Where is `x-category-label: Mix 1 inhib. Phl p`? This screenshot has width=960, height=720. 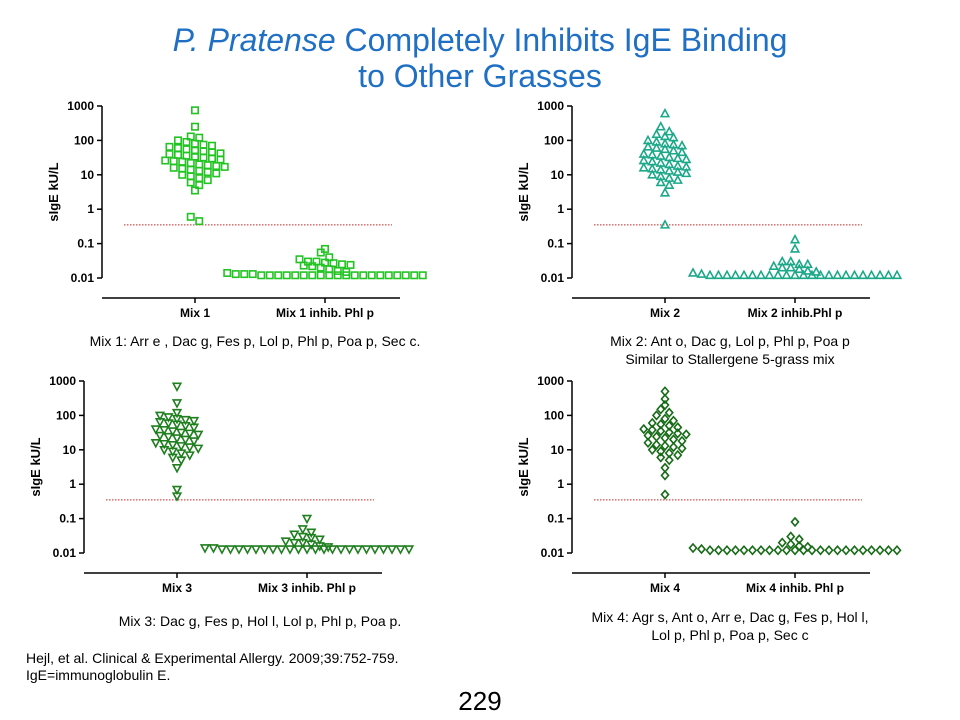
x-category-label: Mix 1 inhib. Phl p is located at coordinates (325, 313).